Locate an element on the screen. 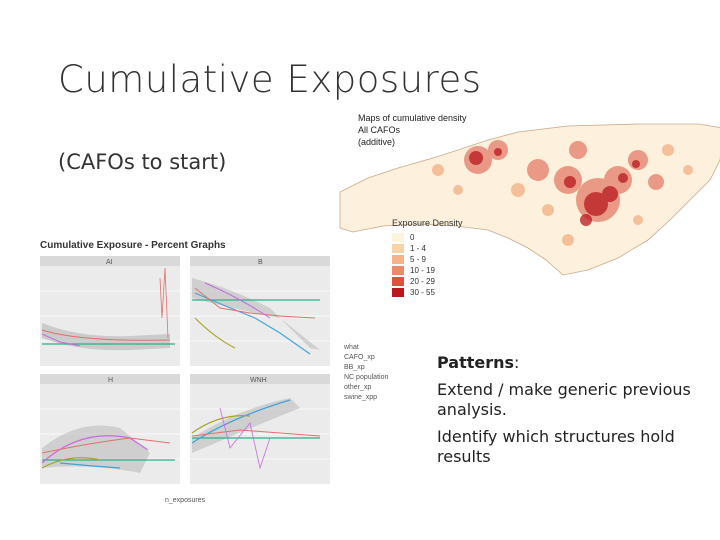 Image resolution: width=720 pixels, height=540 pixels. patterns-line: Extend / make generic previous analysis. is located at coordinates (564, 399).